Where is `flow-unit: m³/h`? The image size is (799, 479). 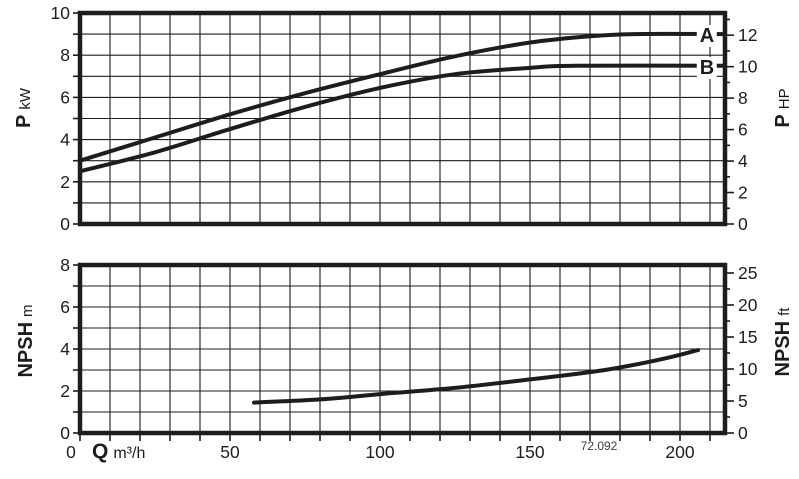
flow-unit: m³/h is located at coordinates (129, 453).